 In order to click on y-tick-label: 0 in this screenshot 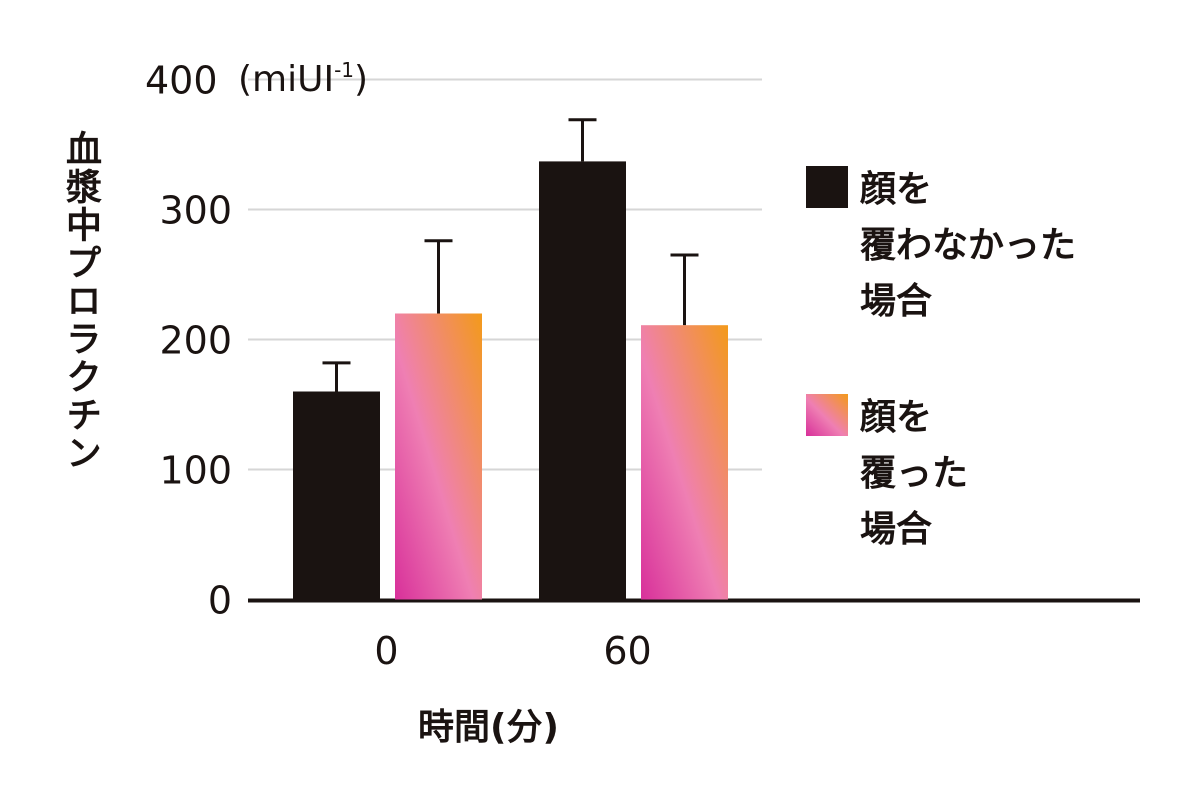, I will do `click(220, 601)`.